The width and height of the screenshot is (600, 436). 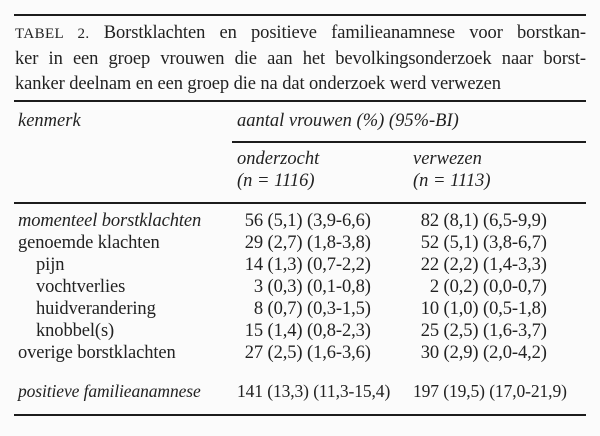 I want to click on onderzocht-cell: 15 (1,4) (0,8-2,3), so click(x=320, y=331).